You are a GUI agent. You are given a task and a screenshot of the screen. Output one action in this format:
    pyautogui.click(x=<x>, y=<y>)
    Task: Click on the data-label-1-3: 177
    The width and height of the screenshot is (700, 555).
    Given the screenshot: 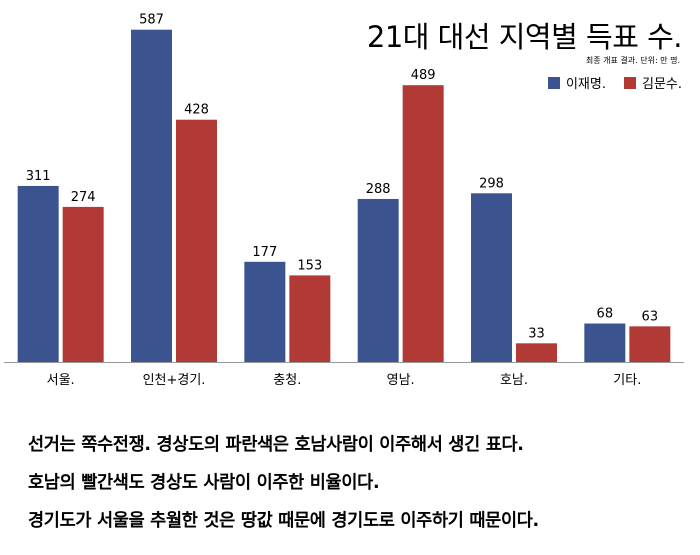 What is the action you would take?
    pyautogui.click(x=264, y=252)
    